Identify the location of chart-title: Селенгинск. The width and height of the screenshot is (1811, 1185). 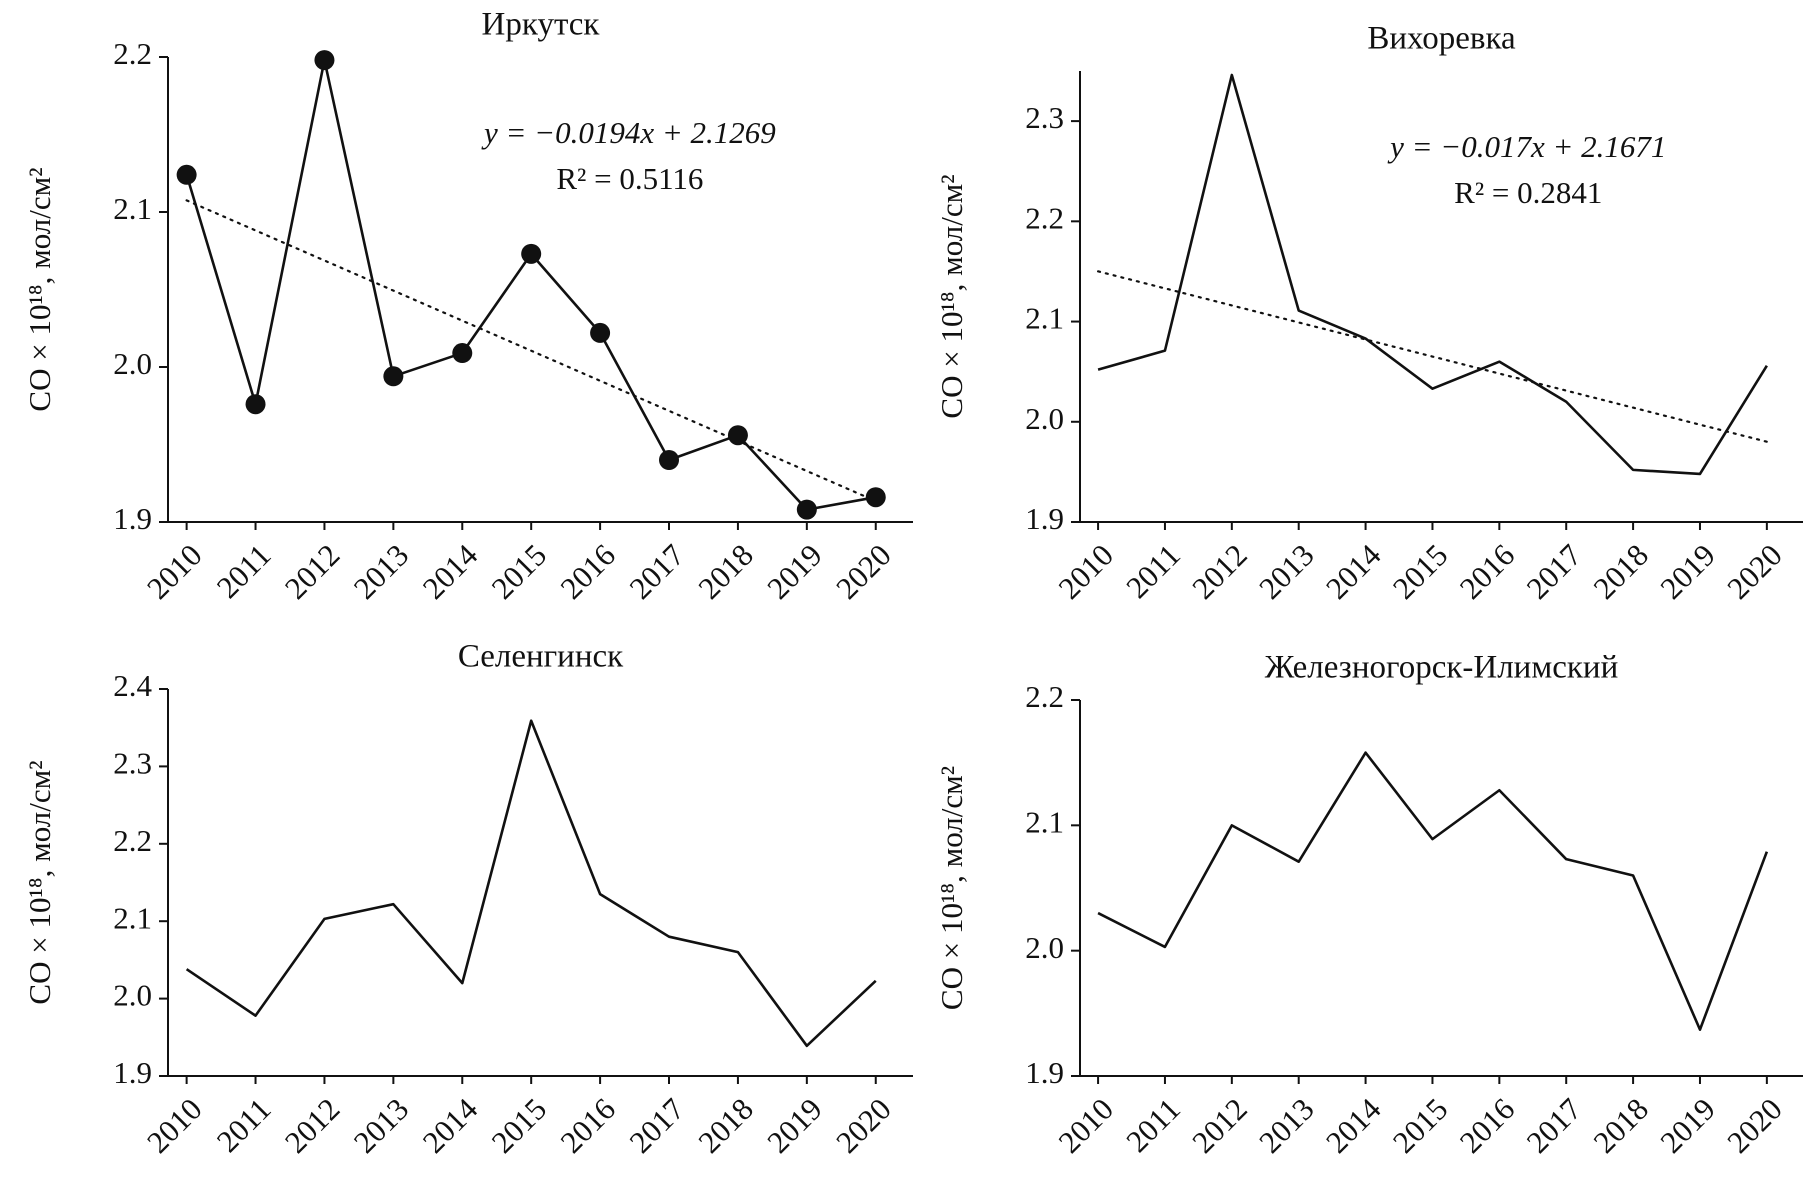
(541, 657).